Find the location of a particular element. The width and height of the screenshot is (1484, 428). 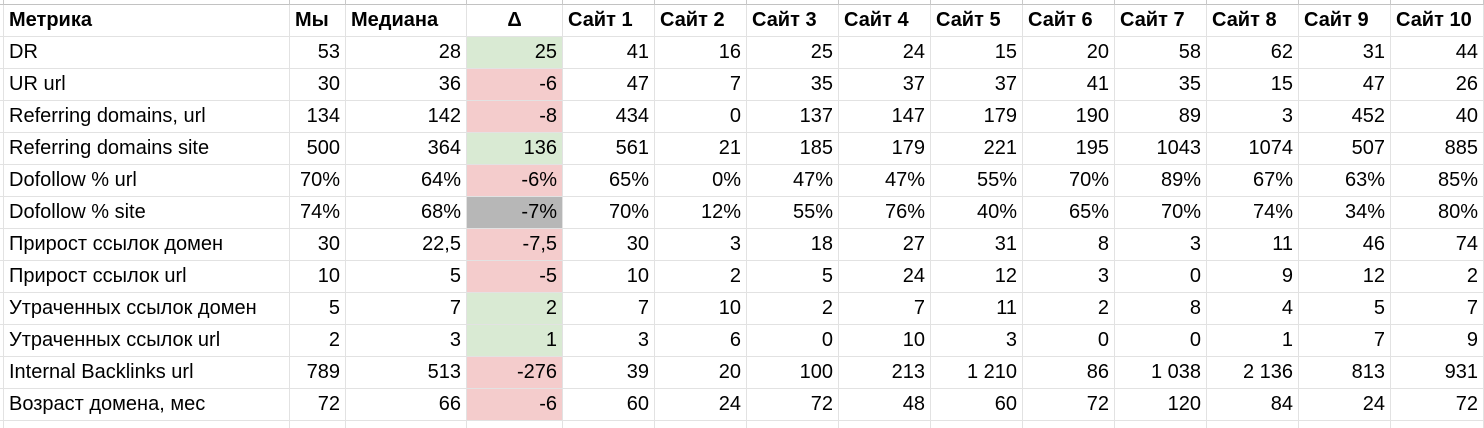

median-value-cell: 68% is located at coordinates (406, 213).